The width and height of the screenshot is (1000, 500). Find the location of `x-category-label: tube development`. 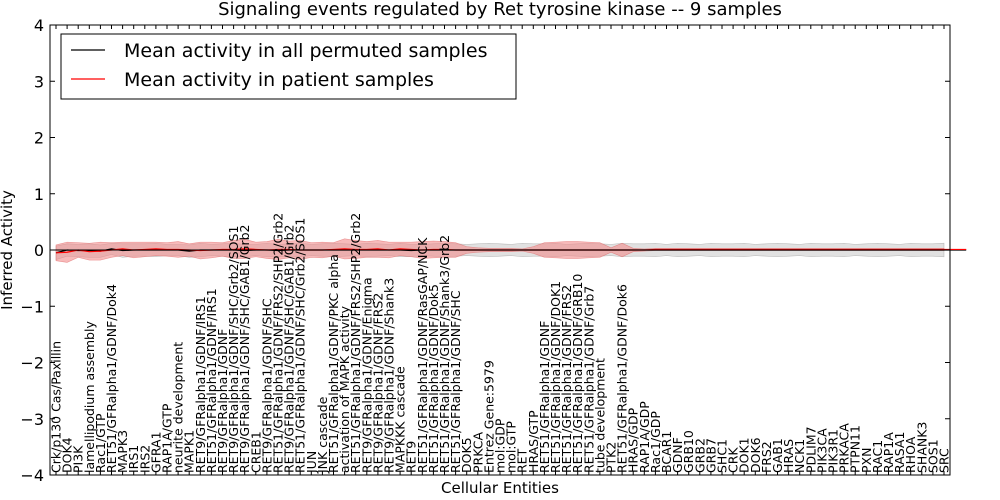

x-category-label: tube development is located at coordinates (599, 415).